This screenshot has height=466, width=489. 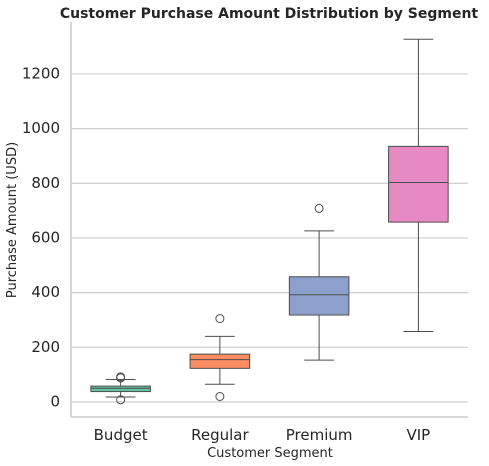 I want to click on x-tick-label: Premium, so click(x=319, y=435).